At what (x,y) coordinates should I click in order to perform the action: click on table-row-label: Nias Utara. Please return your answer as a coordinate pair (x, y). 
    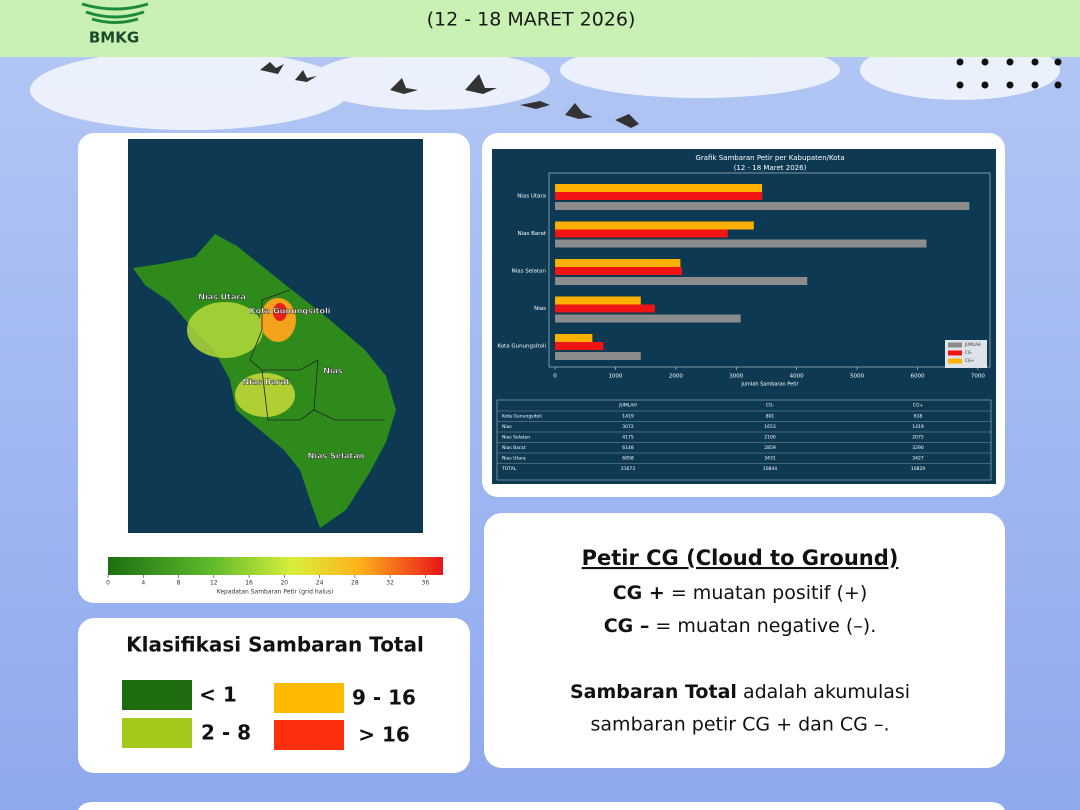
    Looking at the image, I should click on (514, 459).